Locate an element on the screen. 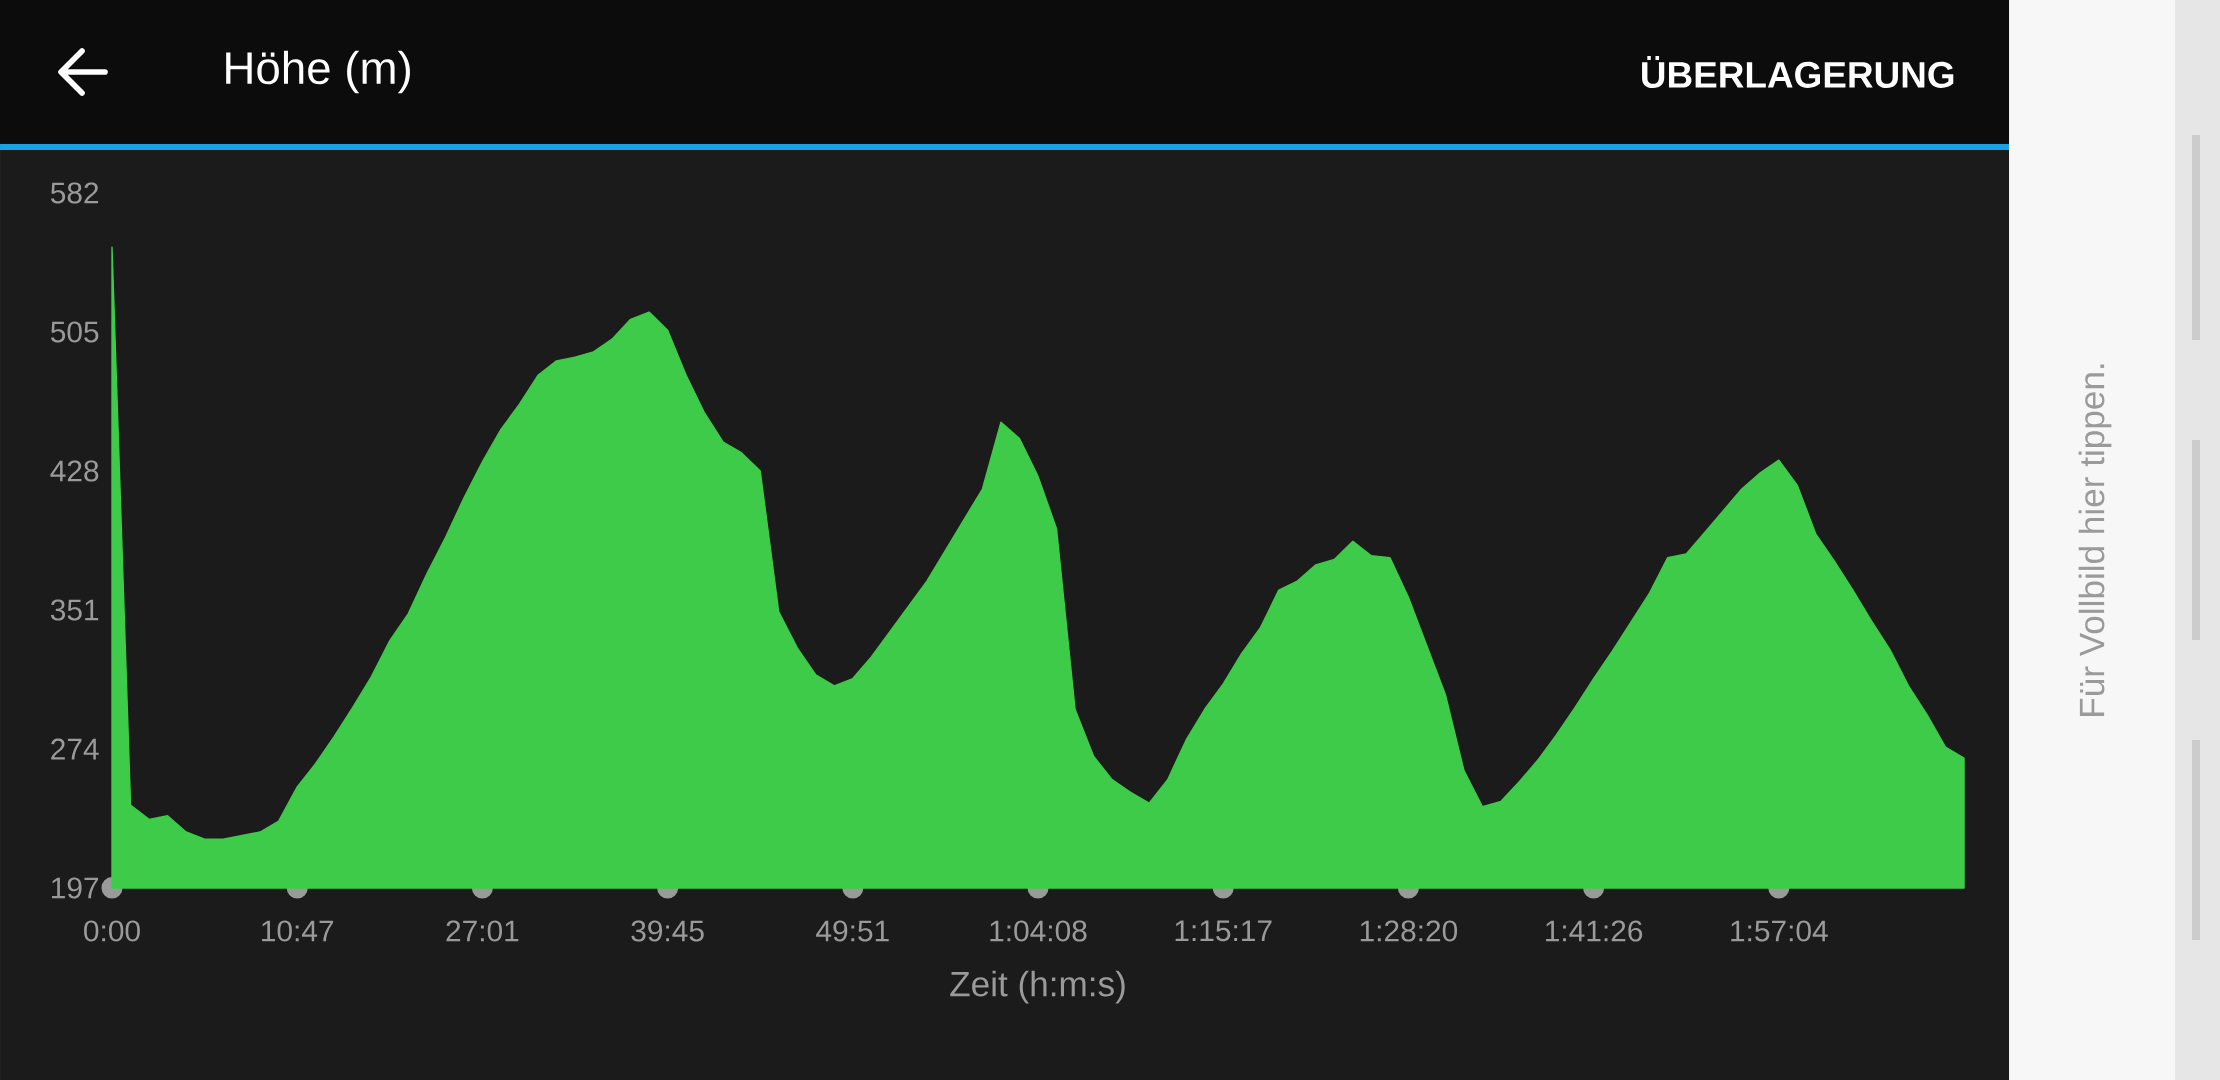 Image resolution: width=2220 pixels, height=1080 pixels. y-tick-label: 582 is located at coordinates (74, 193).